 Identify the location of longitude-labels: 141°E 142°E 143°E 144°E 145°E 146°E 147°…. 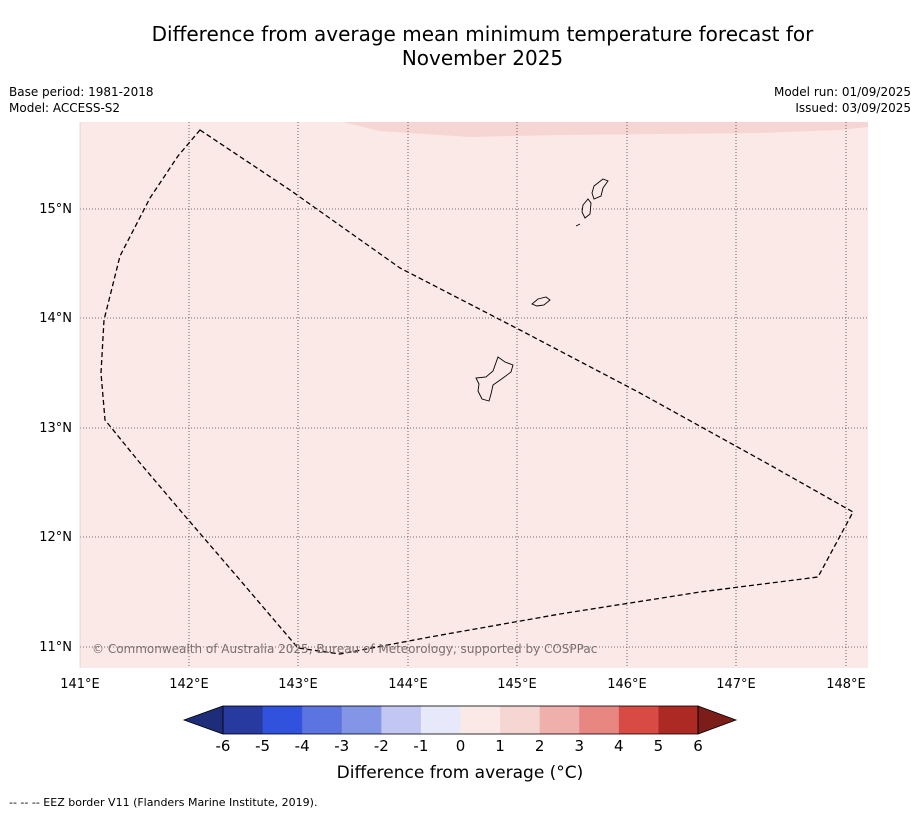
(463, 684).